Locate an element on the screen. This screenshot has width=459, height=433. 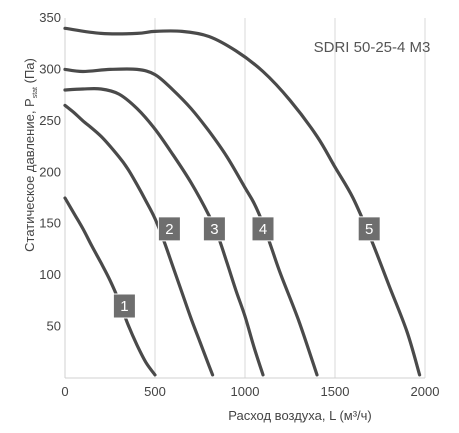
x-tick-label-1500: 1500 is located at coordinates (335, 391).